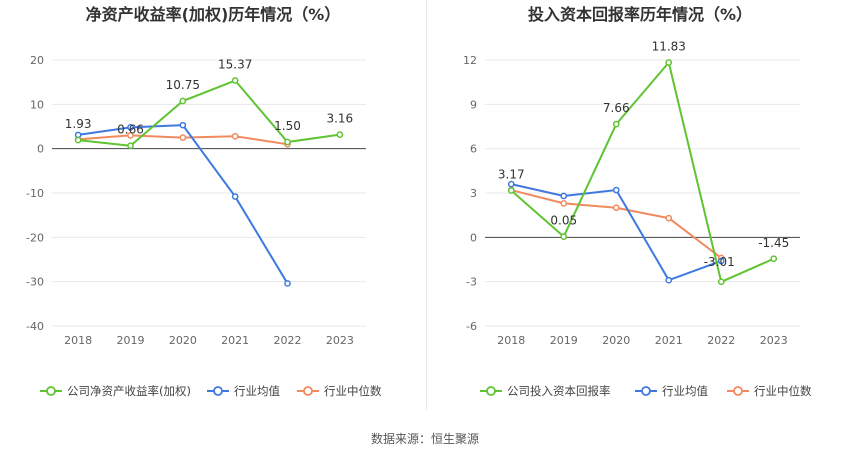 Image resolution: width=850 pixels, height=458 pixels. Describe the element at coordinates (559, 391) in the screenshot. I see `legend-label: 公司投入资本回报率` at that location.